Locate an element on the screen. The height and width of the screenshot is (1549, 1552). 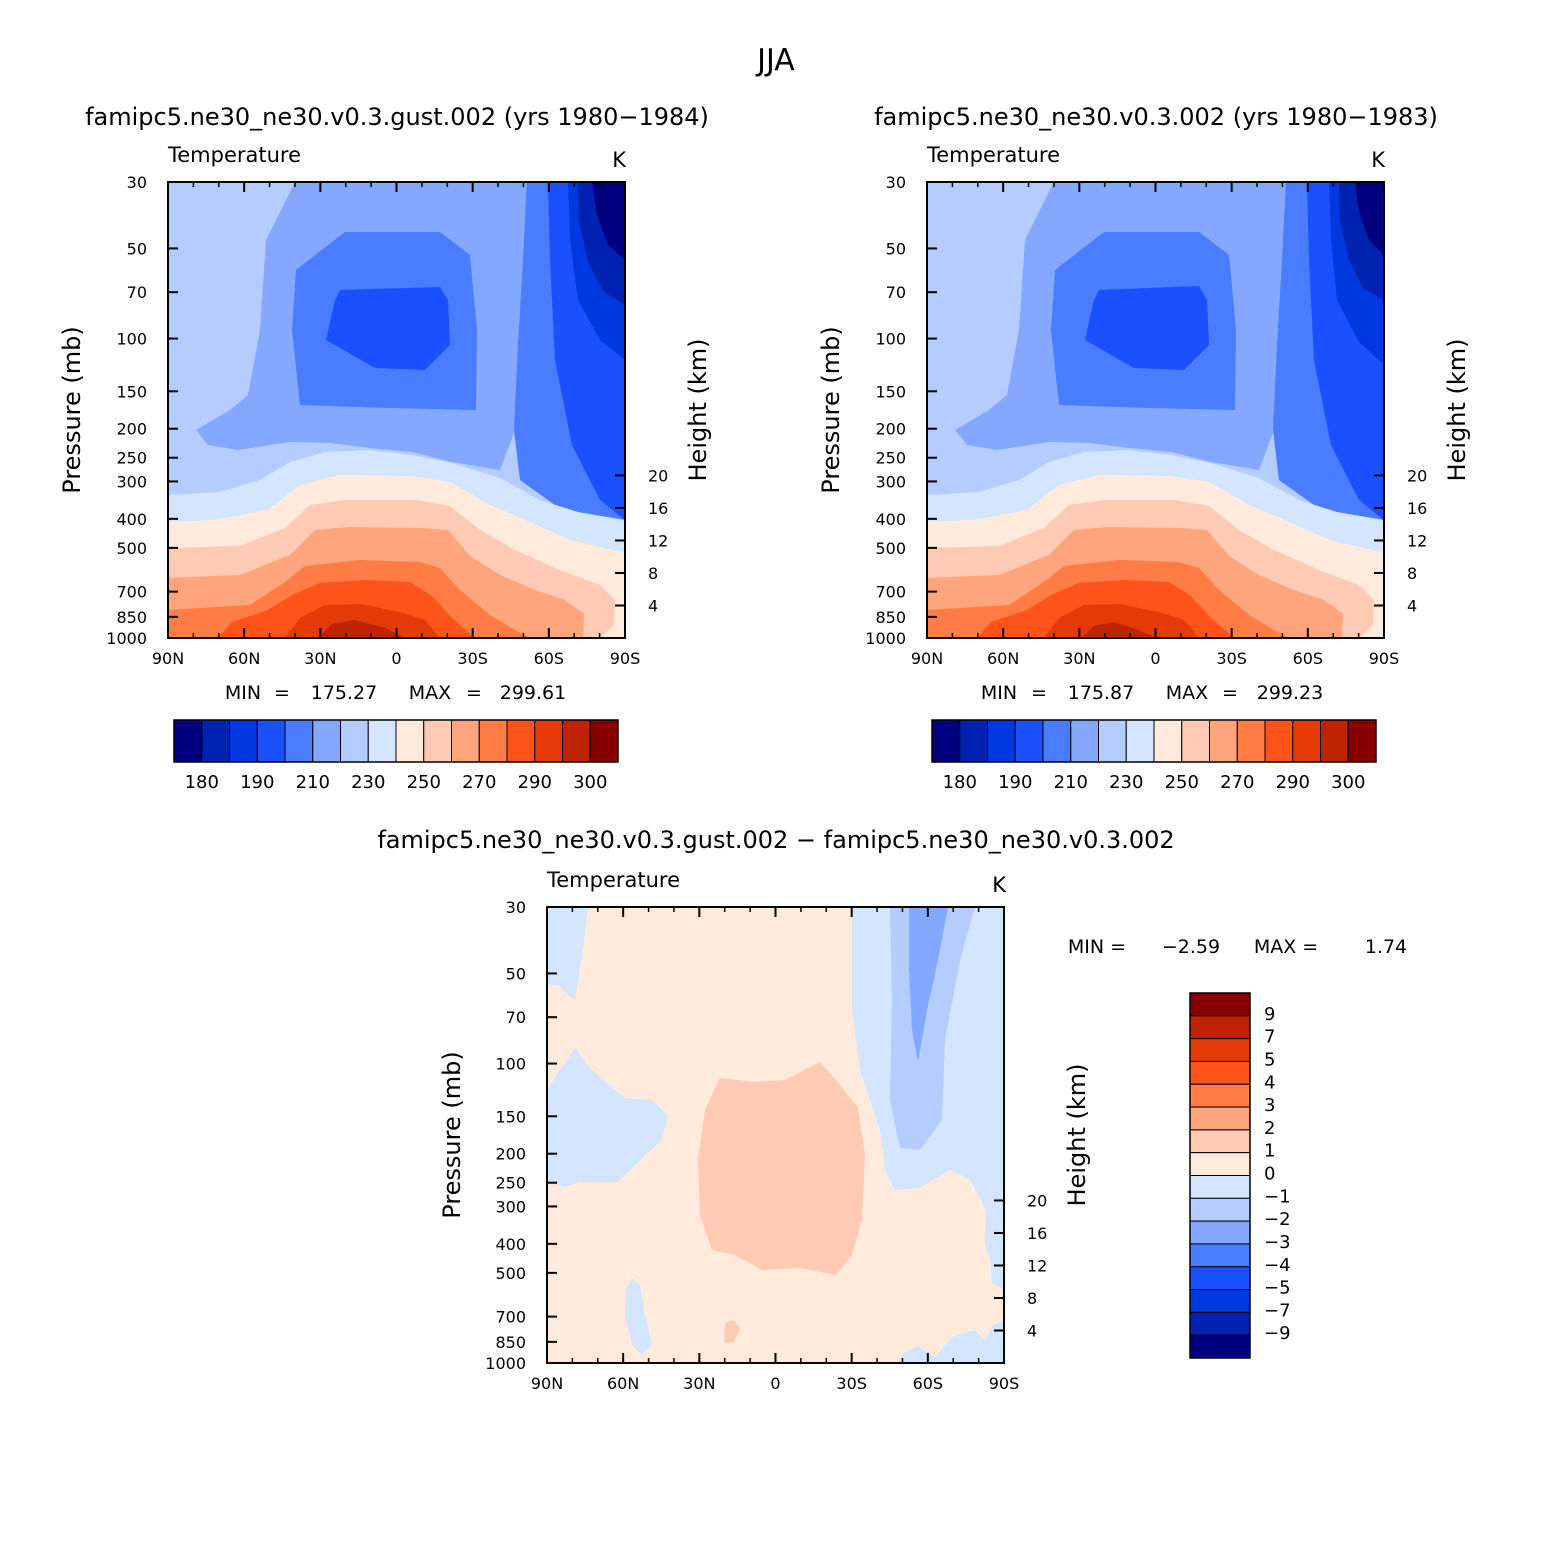
colorbar-label: 230 is located at coordinates (1126, 782).